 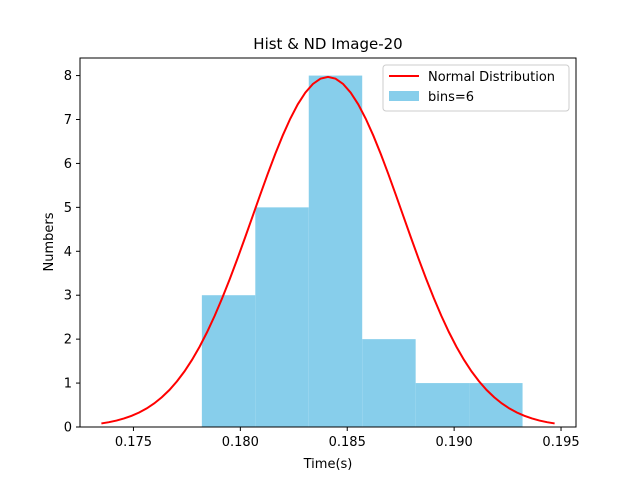 I want to click on y-tick-label: 1, so click(x=68, y=384).